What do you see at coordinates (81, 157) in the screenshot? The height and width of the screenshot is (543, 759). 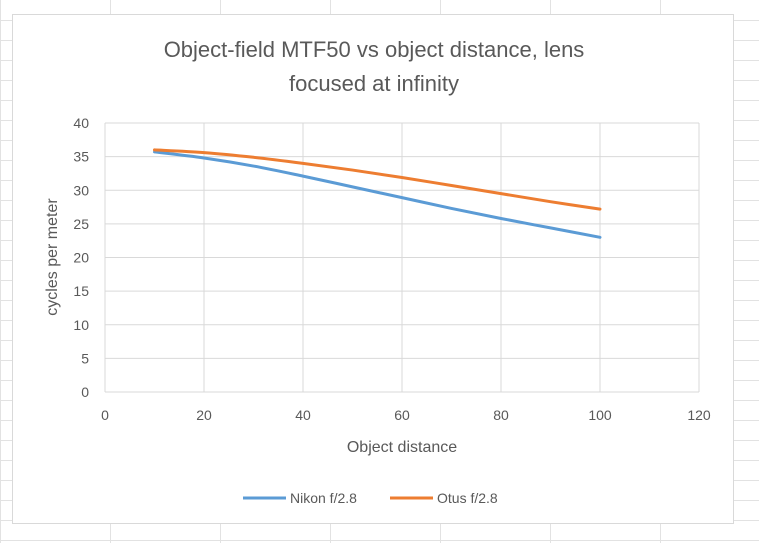 I see `y-tick-label: 35` at bounding box center [81, 157].